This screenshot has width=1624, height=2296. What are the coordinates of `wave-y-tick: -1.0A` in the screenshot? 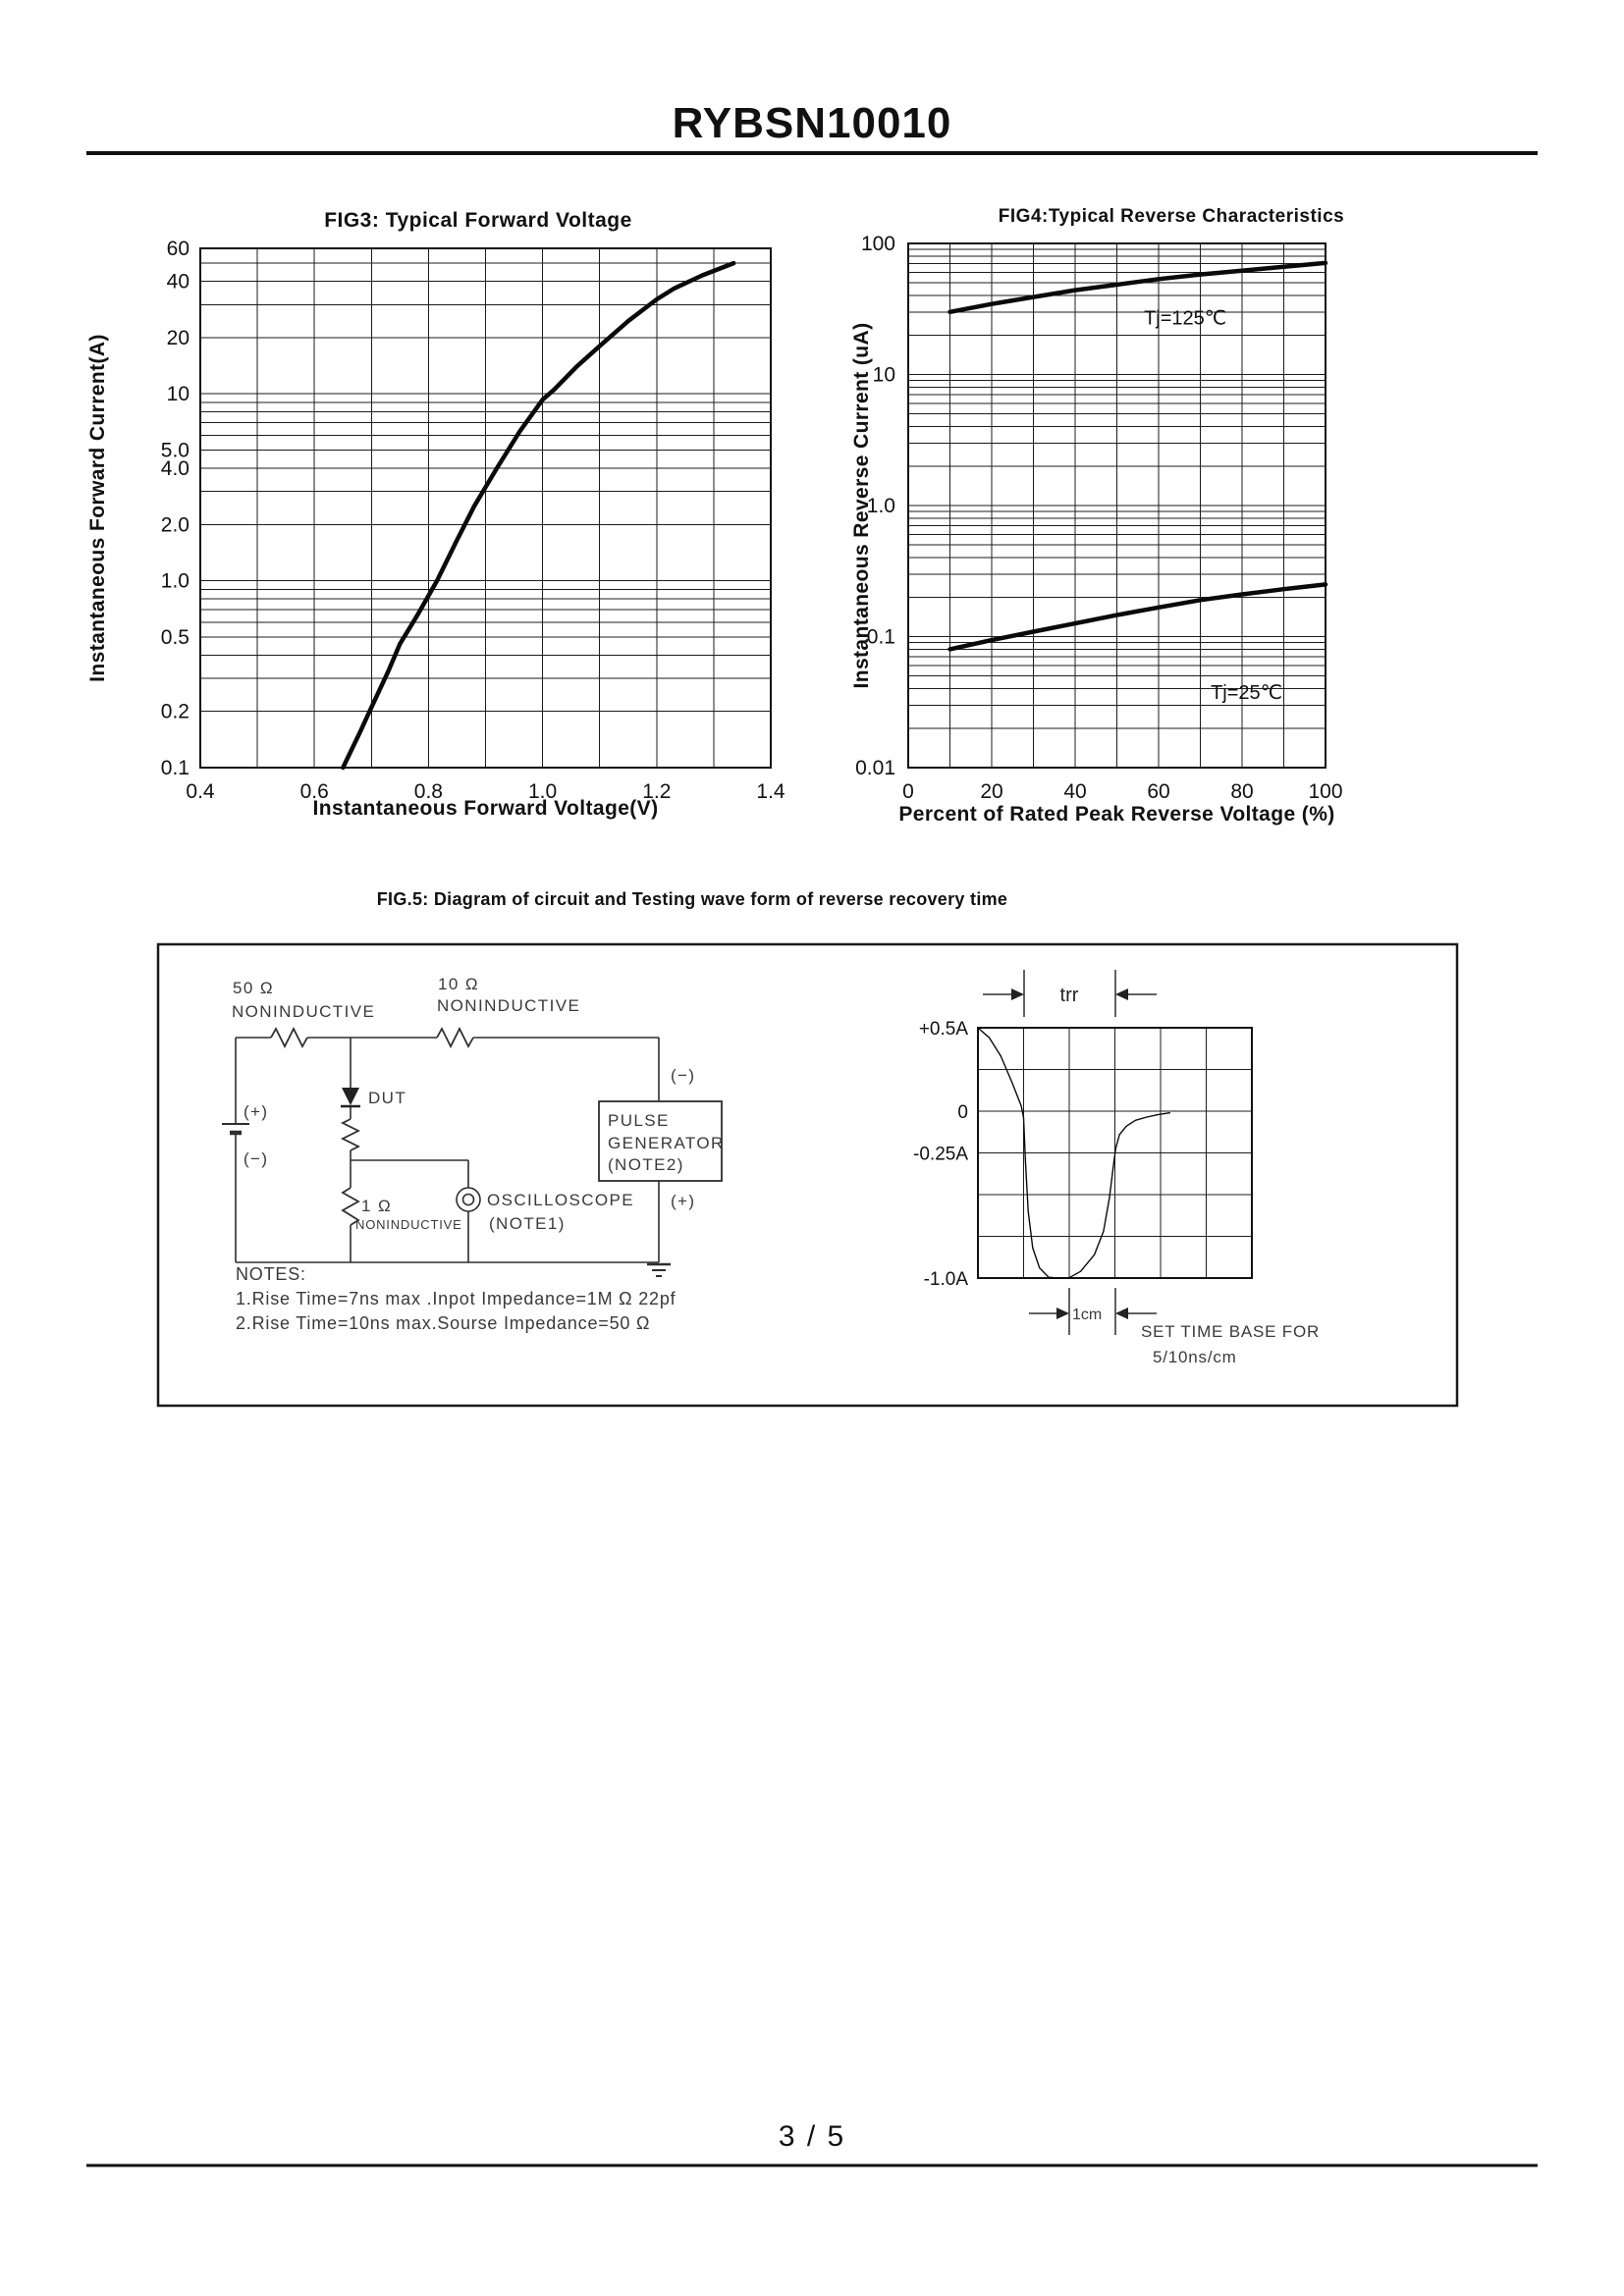 It's located at (946, 1279).